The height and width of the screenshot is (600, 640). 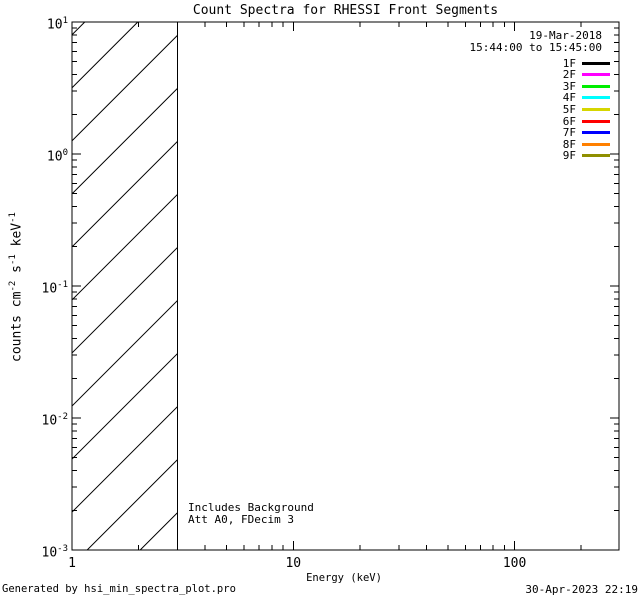 I want to click on legend-series-label: 2F, so click(x=569, y=75).